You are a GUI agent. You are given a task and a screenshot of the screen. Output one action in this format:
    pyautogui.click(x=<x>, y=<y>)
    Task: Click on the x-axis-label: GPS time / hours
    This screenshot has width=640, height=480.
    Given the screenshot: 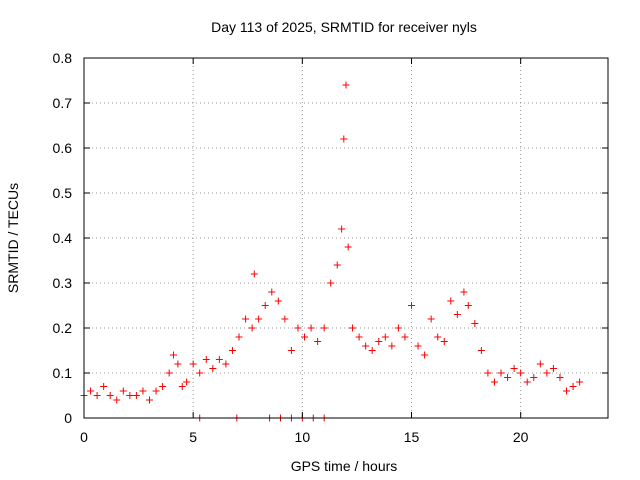 What is the action you would take?
    pyautogui.click(x=344, y=466)
    